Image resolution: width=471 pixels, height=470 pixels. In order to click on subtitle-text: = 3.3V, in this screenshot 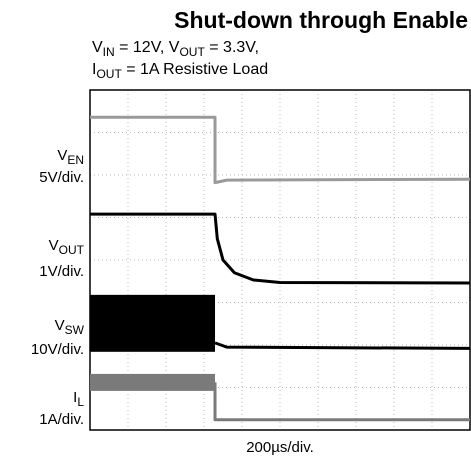, I will do `click(232, 47)`.